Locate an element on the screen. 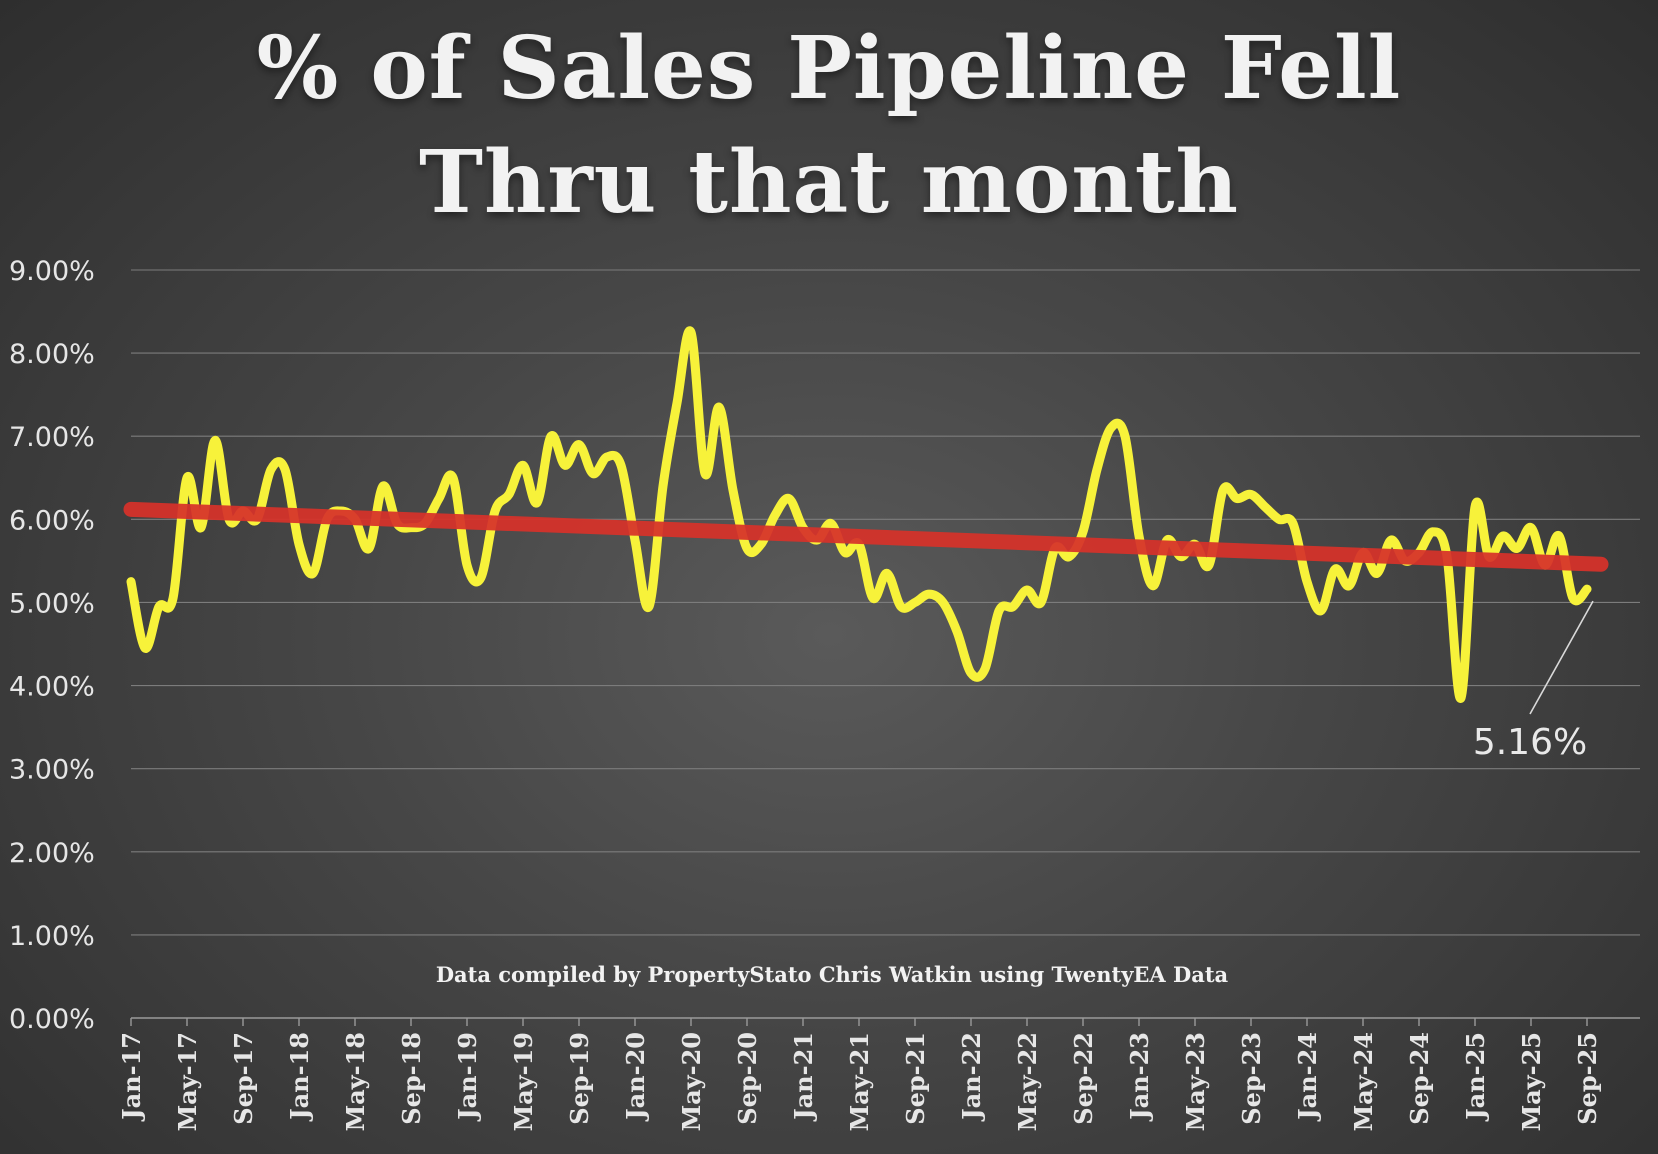 Image resolution: width=1658 pixels, height=1154 pixels. x-tick-label: May-20 is located at coordinates (691, 1081).